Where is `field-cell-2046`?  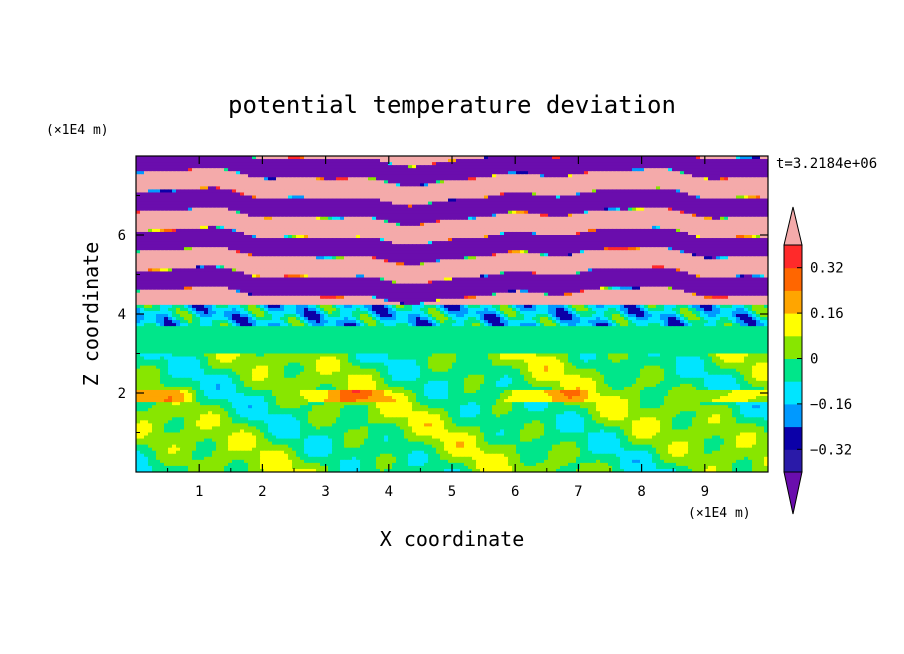 field-cell-2046 is located at coordinates (738, 194).